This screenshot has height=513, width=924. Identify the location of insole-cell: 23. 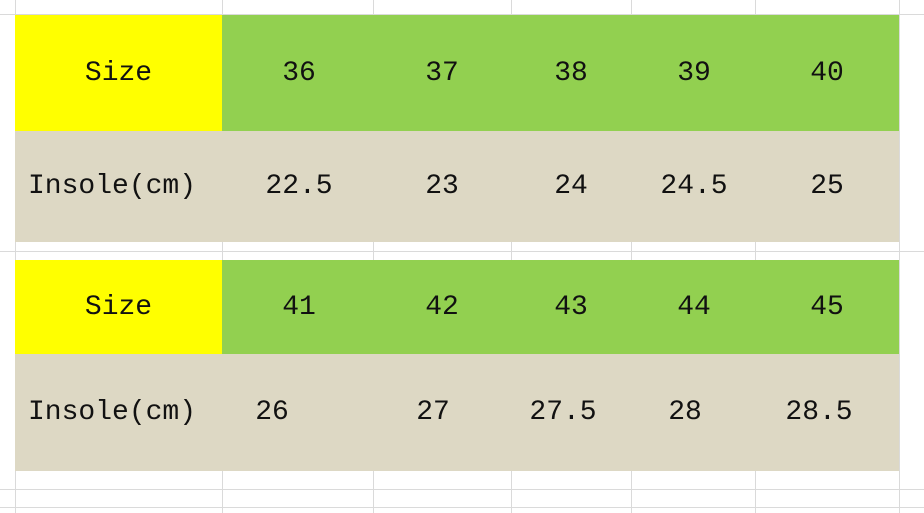
(442, 186).